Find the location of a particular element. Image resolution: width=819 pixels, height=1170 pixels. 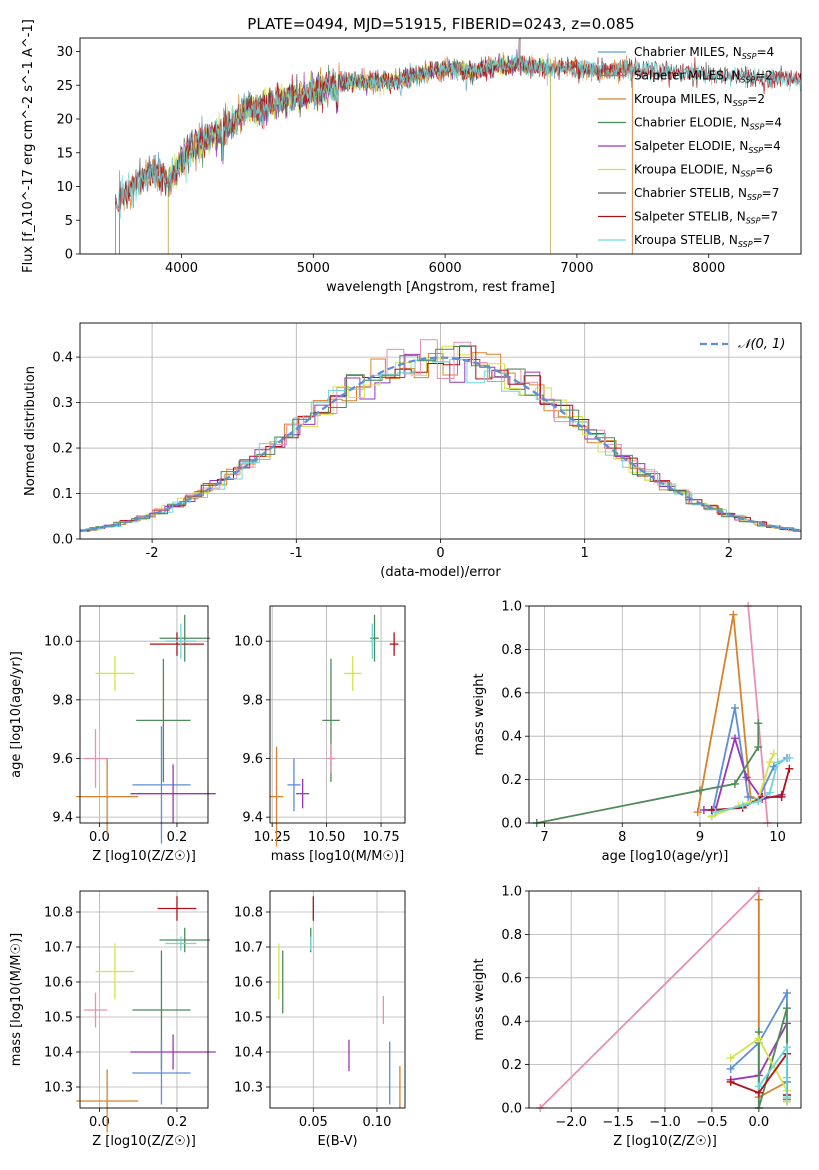

x-axis-label: (data-model)/error is located at coordinates (440, 572).